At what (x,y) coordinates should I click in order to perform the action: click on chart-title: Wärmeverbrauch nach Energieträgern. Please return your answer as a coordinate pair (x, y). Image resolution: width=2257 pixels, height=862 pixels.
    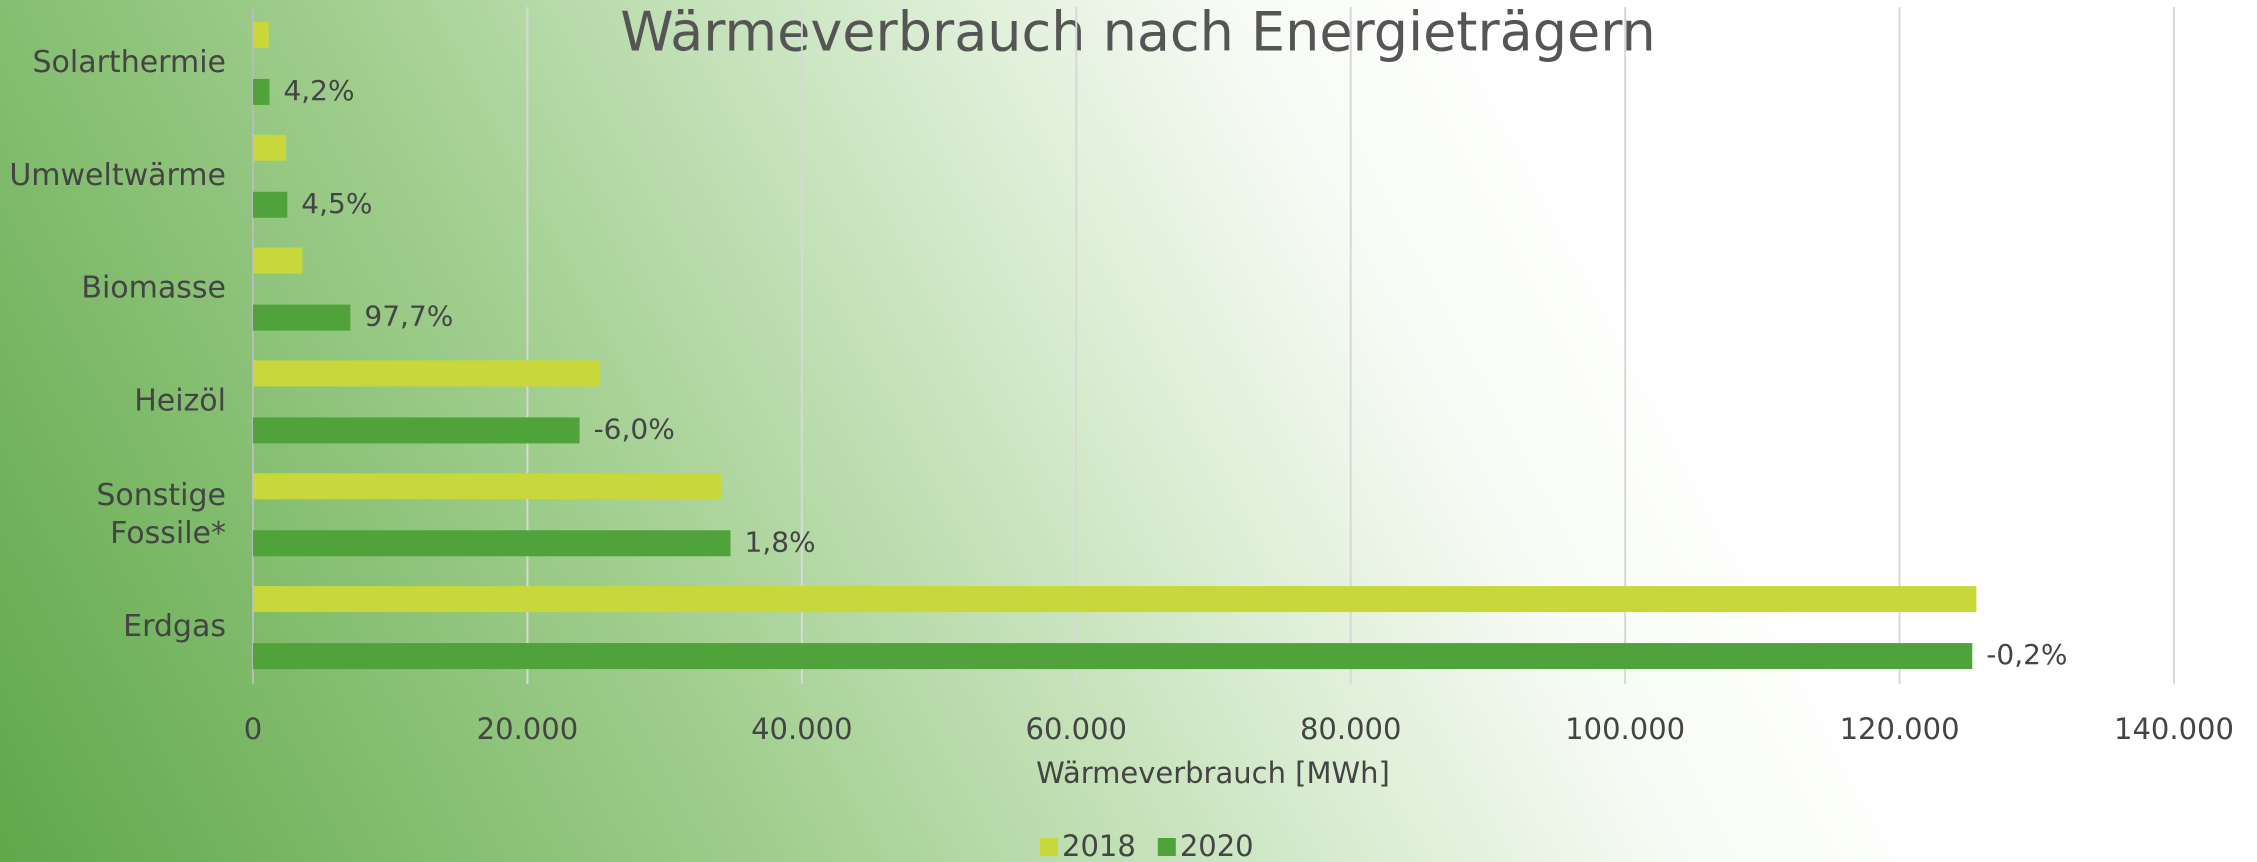
    Looking at the image, I should click on (1138, 32).